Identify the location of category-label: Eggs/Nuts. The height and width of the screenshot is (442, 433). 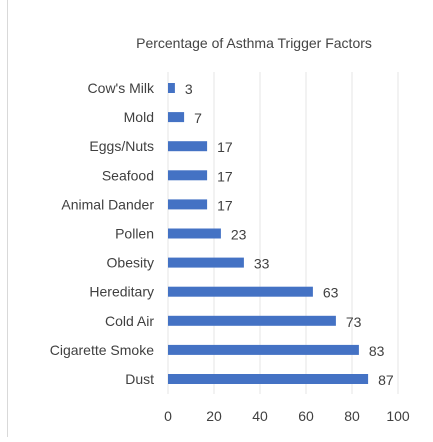
(121, 146).